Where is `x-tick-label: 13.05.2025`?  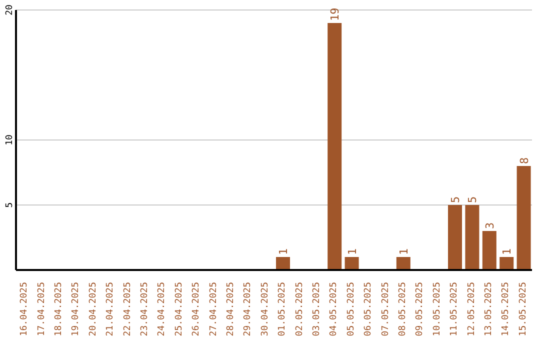 x-tick-label: 13.05.2025 is located at coordinates (489, 309).